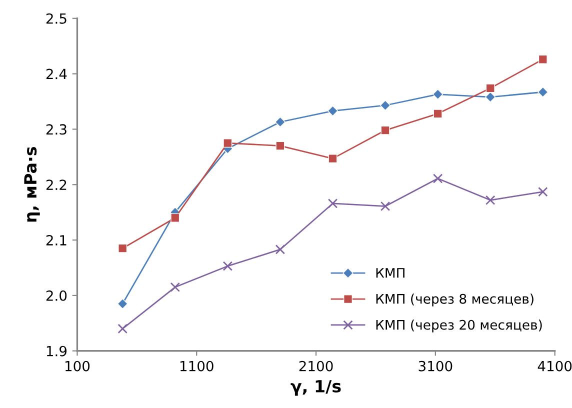 This screenshot has width=572, height=408. I want to click on y-tick-label: 2.2, so click(56, 185).